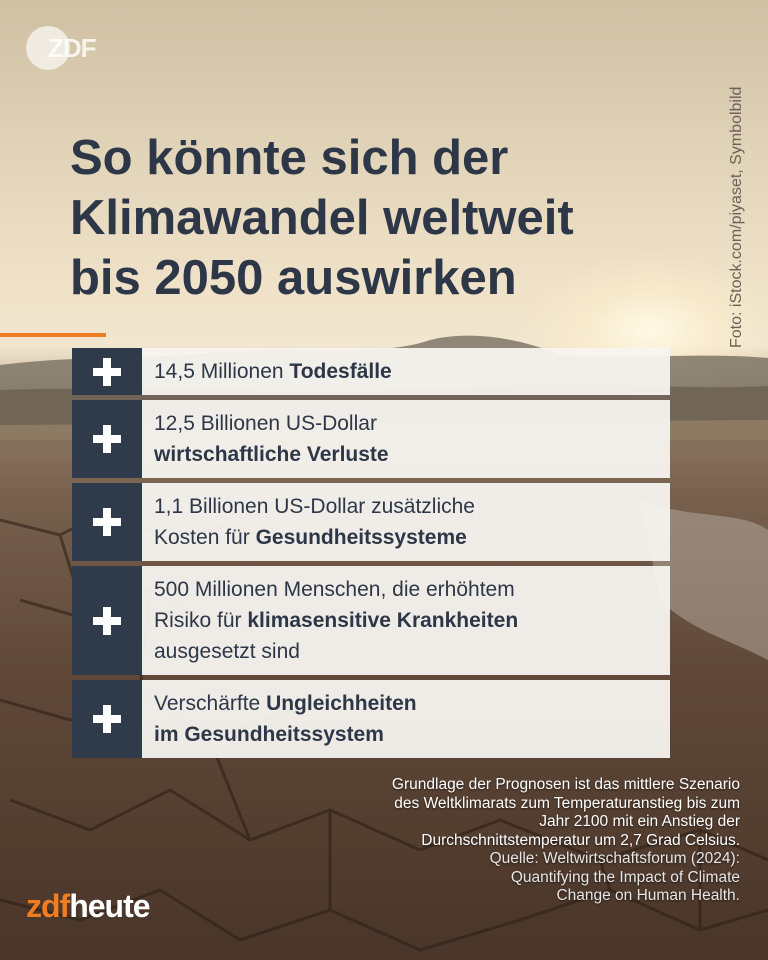 The image size is (768, 960). I want to click on impact-item-line: Kosten für Gesundheitssysteme, so click(314, 537).